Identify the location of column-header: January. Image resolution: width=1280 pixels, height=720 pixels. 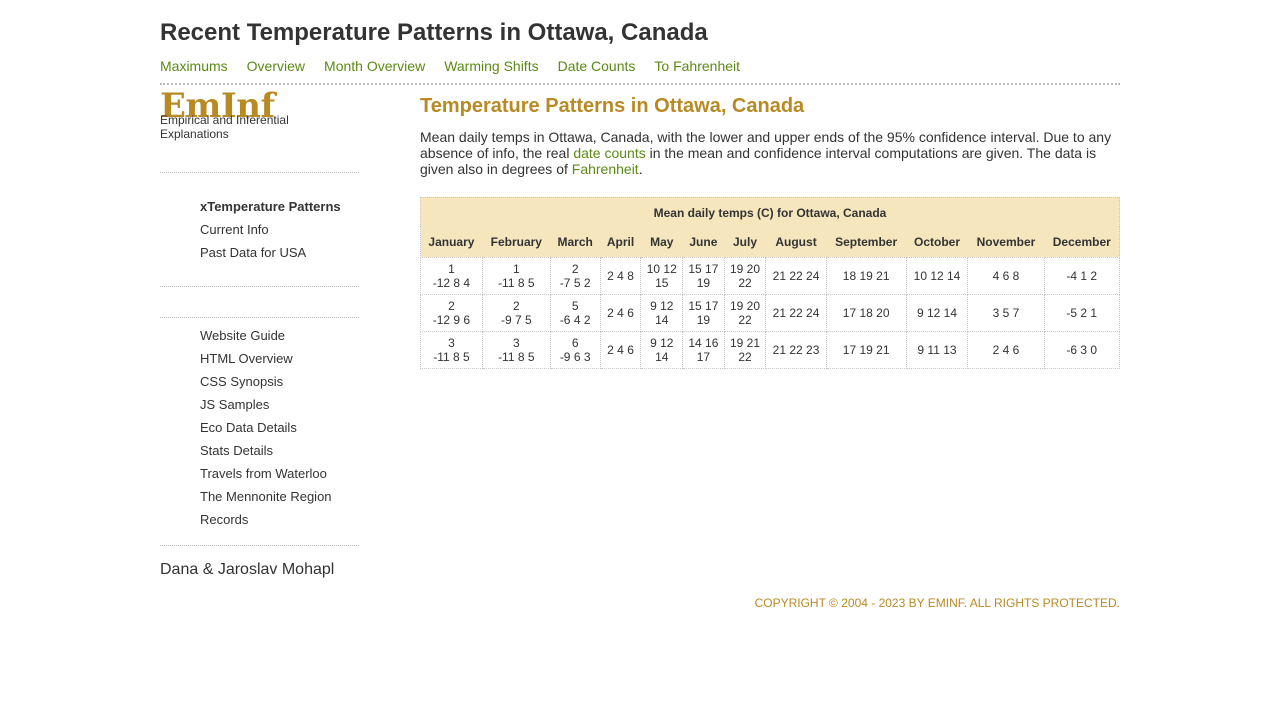
(451, 242).